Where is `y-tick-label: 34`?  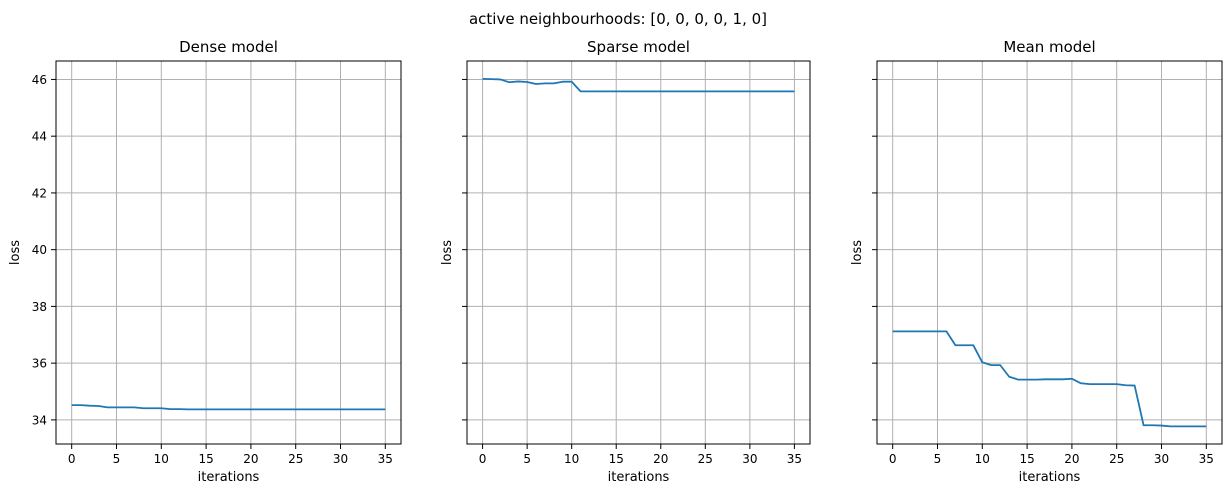
y-tick-label: 34 is located at coordinates (39, 420).